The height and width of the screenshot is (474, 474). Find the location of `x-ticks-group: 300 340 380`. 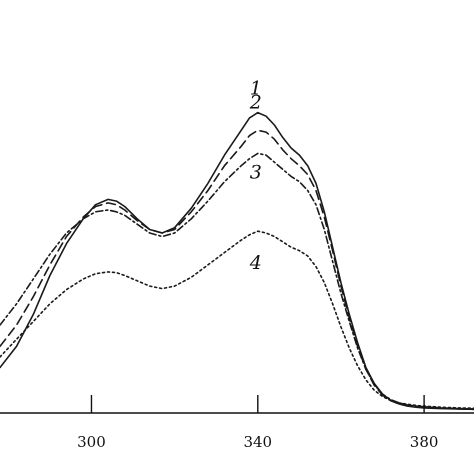

x-ticks-group: 300 340 380 is located at coordinates (257, 423).